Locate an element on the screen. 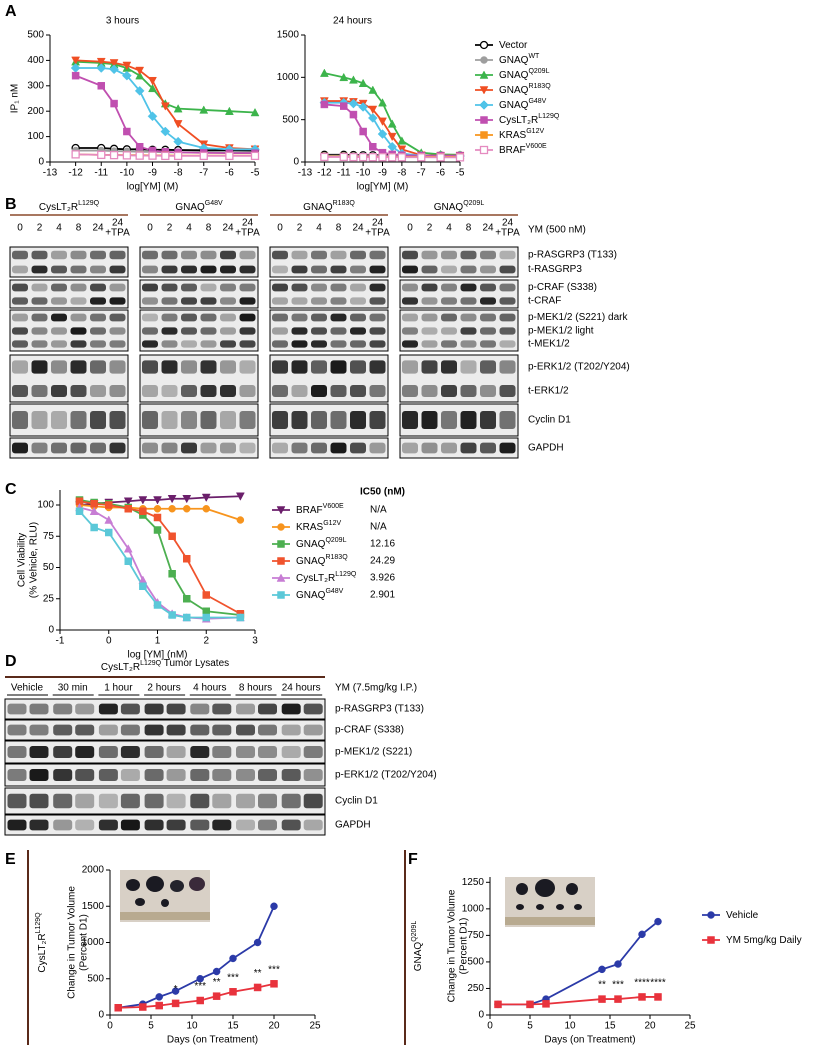  x-tick-label: -6 is located at coordinates (229, 173).